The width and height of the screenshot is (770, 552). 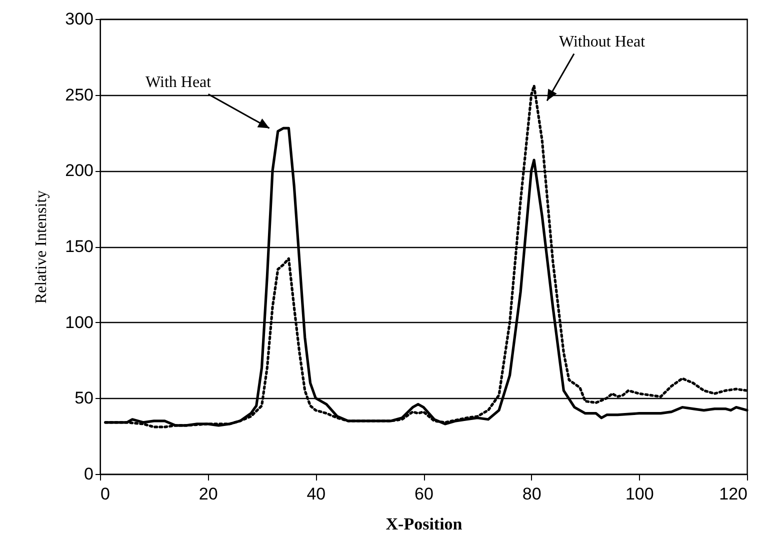 What do you see at coordinates (424, 494) in the screenshot?
I see `x-tick-label: 60` at bounding box center [424, 494].